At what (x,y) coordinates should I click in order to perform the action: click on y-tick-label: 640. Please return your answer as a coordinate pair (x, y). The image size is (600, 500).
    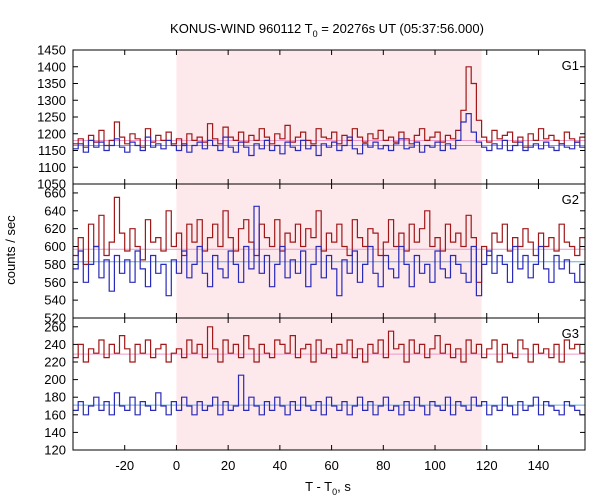
    Looking at the image, I should click on (55, 210).